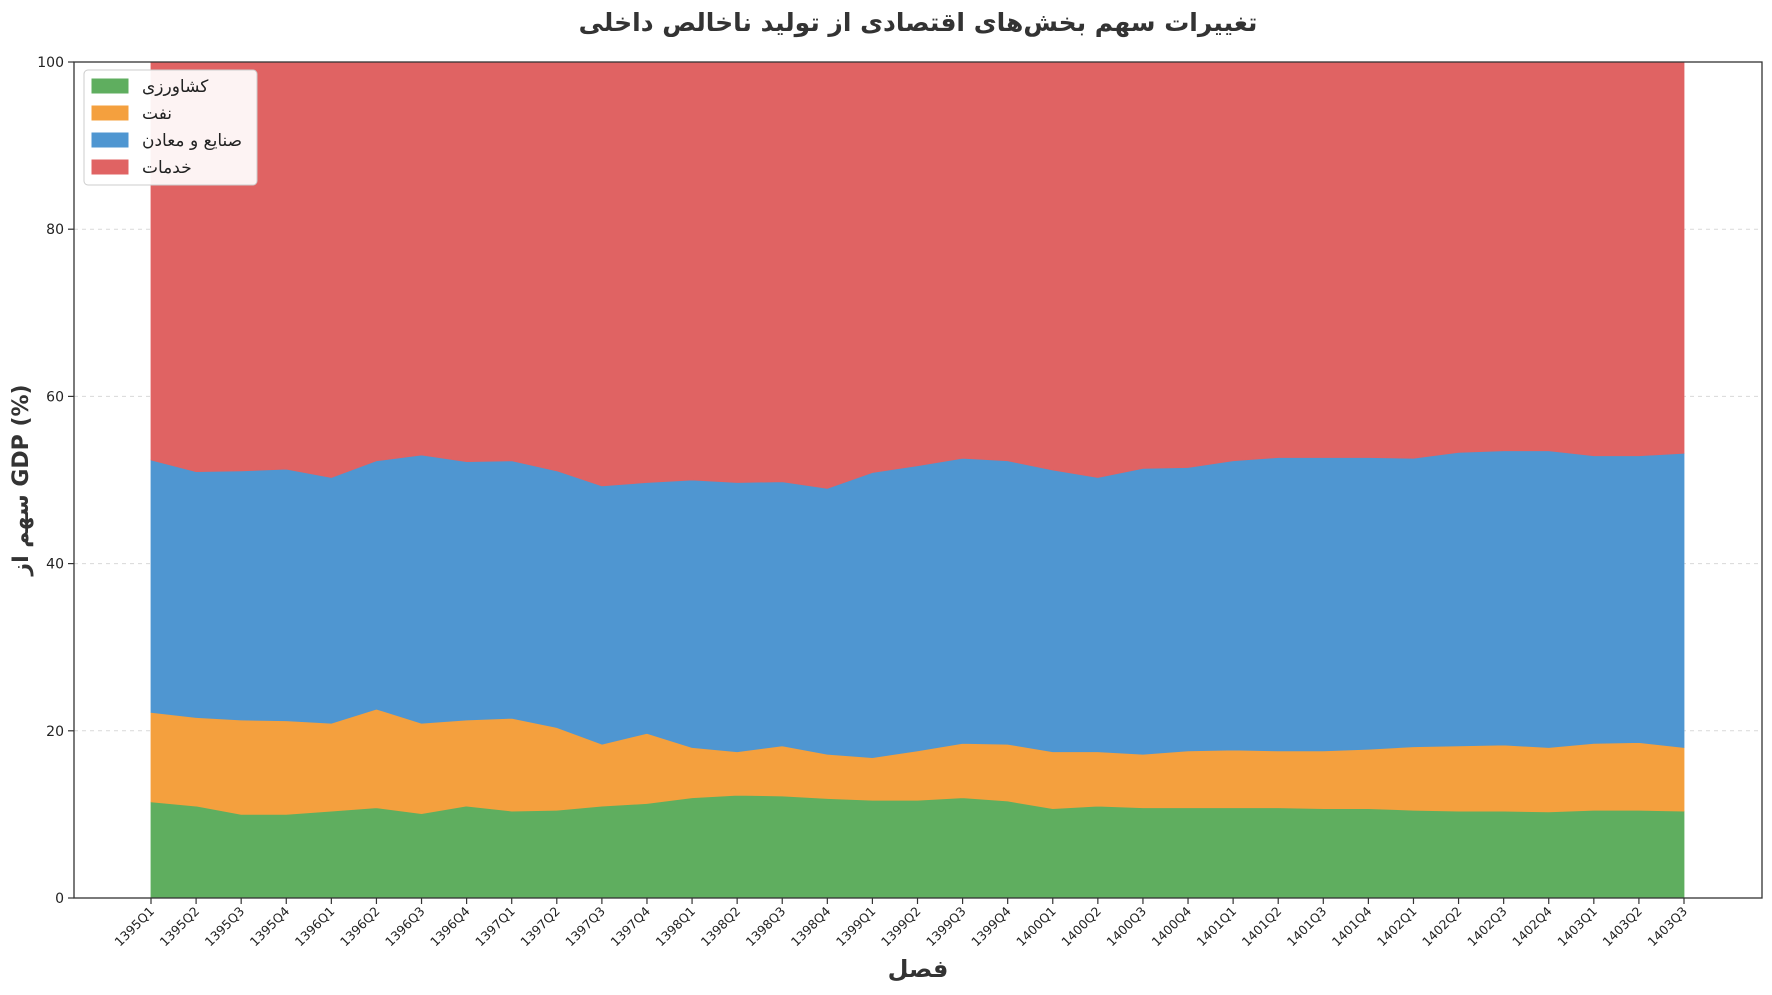  Describe the element at coordinates (1262, 927) in the screenshot. I see `x-tick-label: 1401Q2` at that location.